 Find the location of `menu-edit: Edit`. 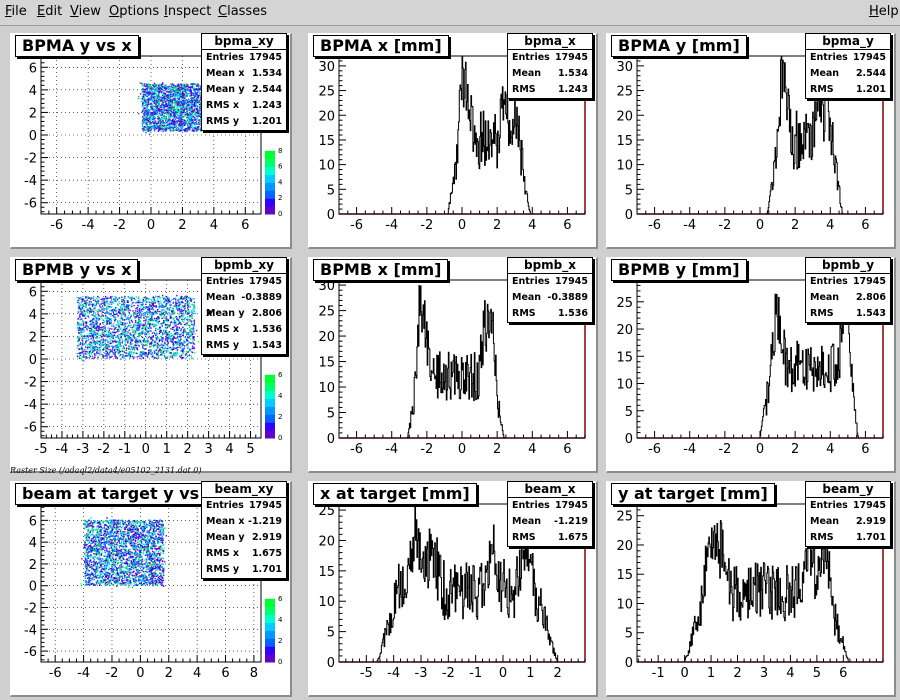

menu-edit: Edit is located at coordinates (50, 11).